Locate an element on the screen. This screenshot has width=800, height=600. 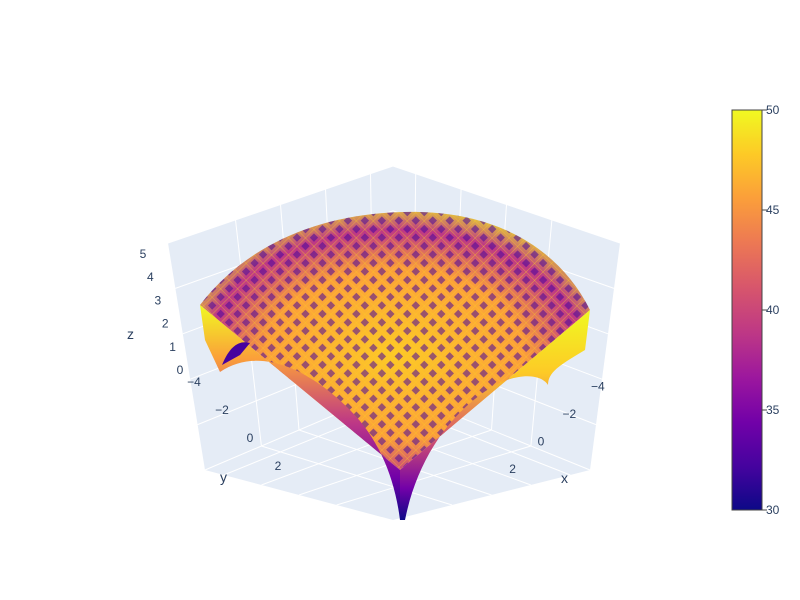
x-tick-label: 2 is located at coordinates (512, 469).